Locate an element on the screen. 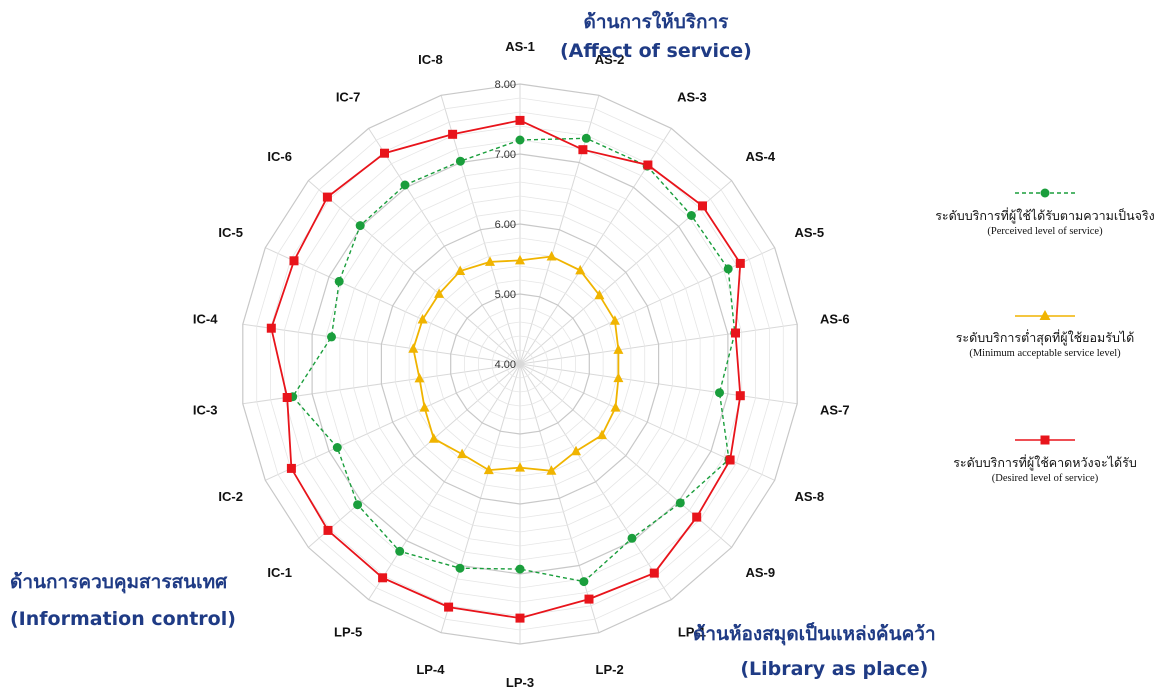  legend-label-desired-en: (Desired level of service) is located at coordinates (1045, 478).